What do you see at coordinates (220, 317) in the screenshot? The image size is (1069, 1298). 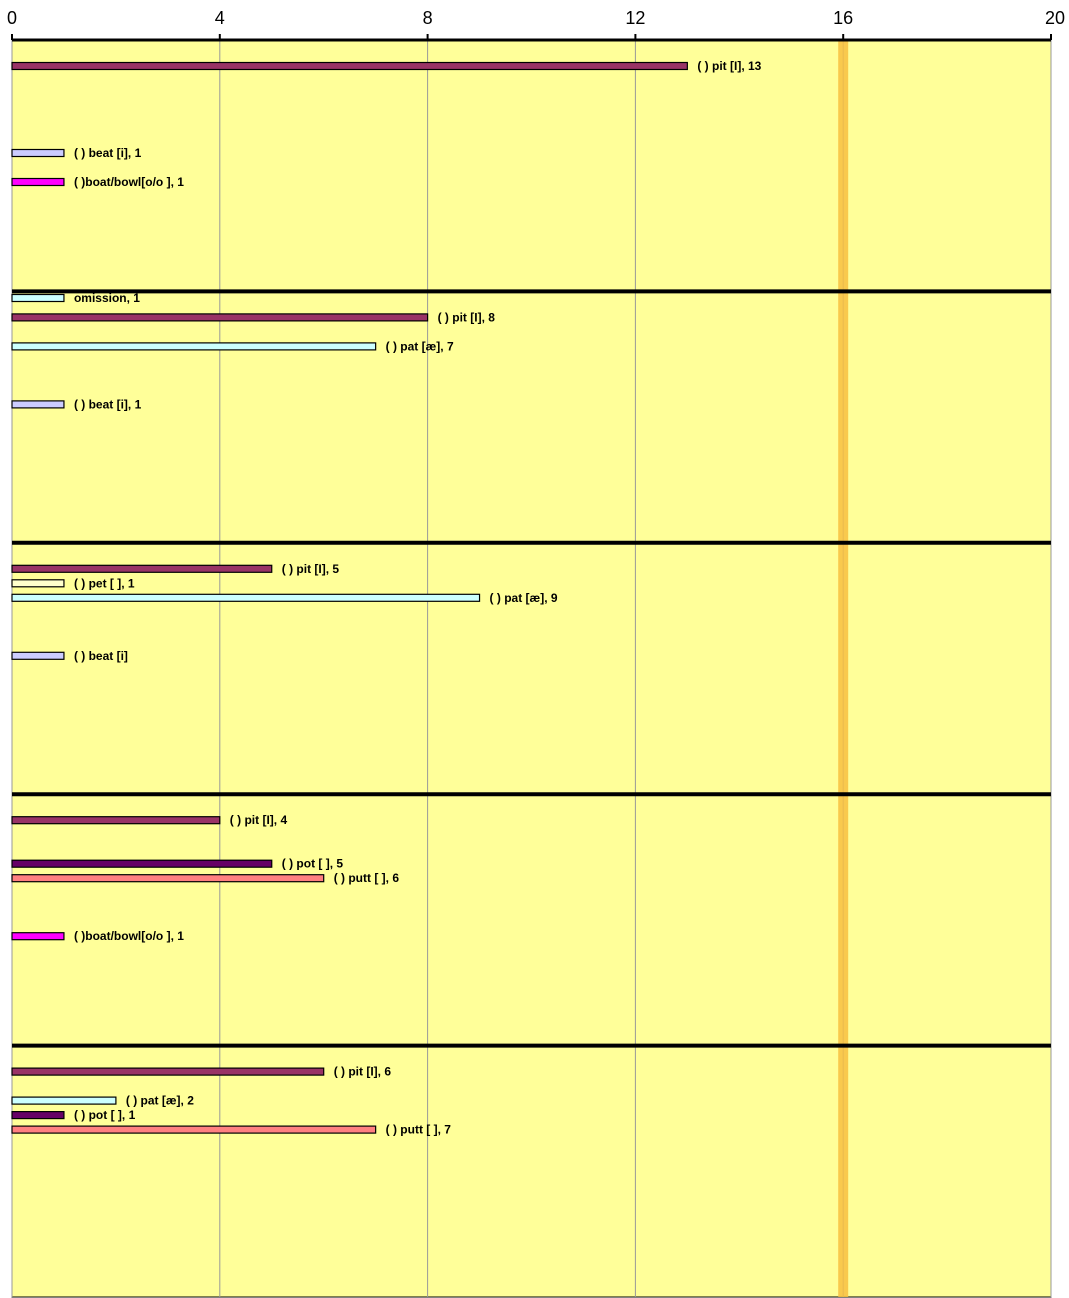 I see `bar-group2-pit` at bounding box center [220, 317].